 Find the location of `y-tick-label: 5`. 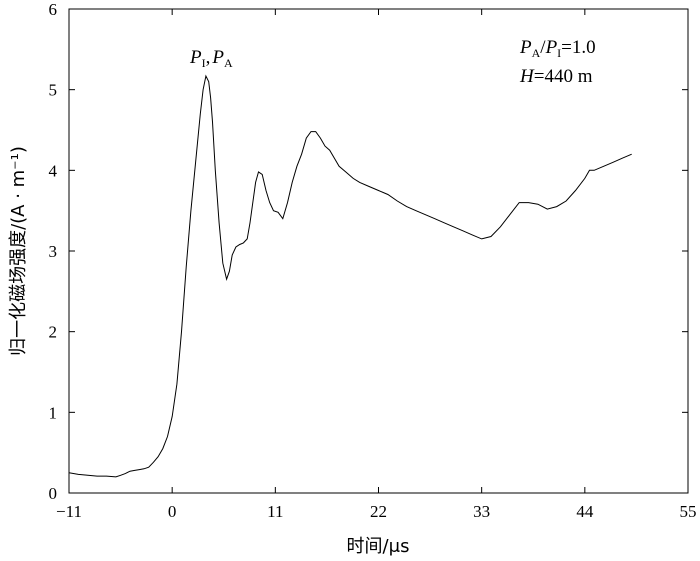

y-tick-label: 5 is located at coordinates (53, 90).